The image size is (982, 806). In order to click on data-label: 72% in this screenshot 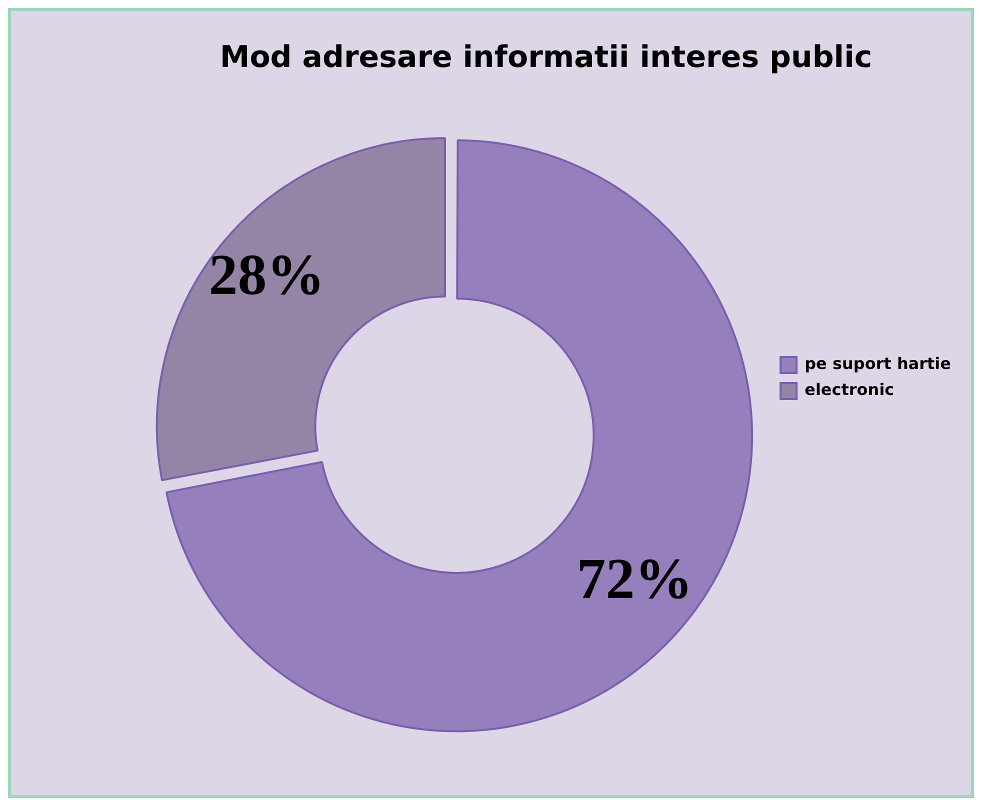, I will do `click(634, 579)`.